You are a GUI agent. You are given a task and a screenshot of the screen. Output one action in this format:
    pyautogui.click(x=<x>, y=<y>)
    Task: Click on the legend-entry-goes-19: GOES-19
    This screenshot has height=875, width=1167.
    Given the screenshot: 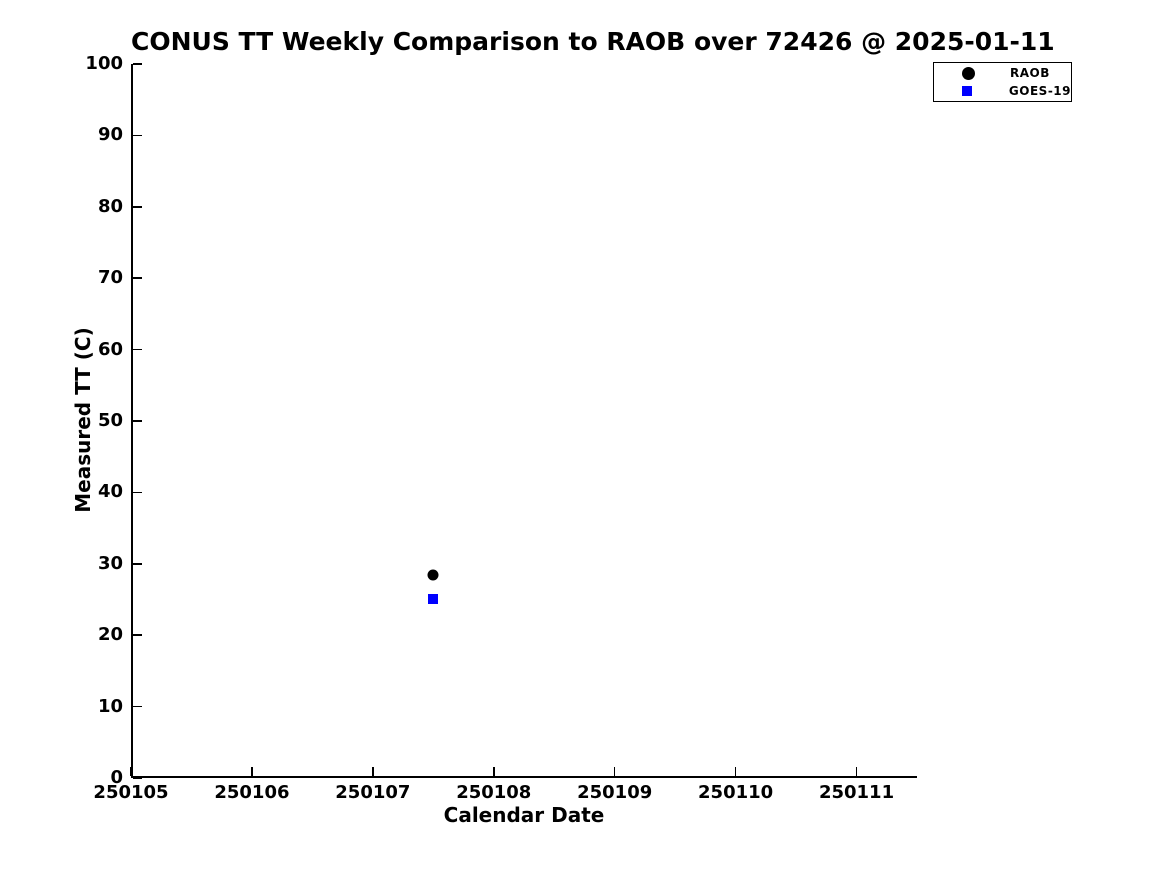 What is the action you would take?
    pyautogui.click(x=1002, y=91)
    